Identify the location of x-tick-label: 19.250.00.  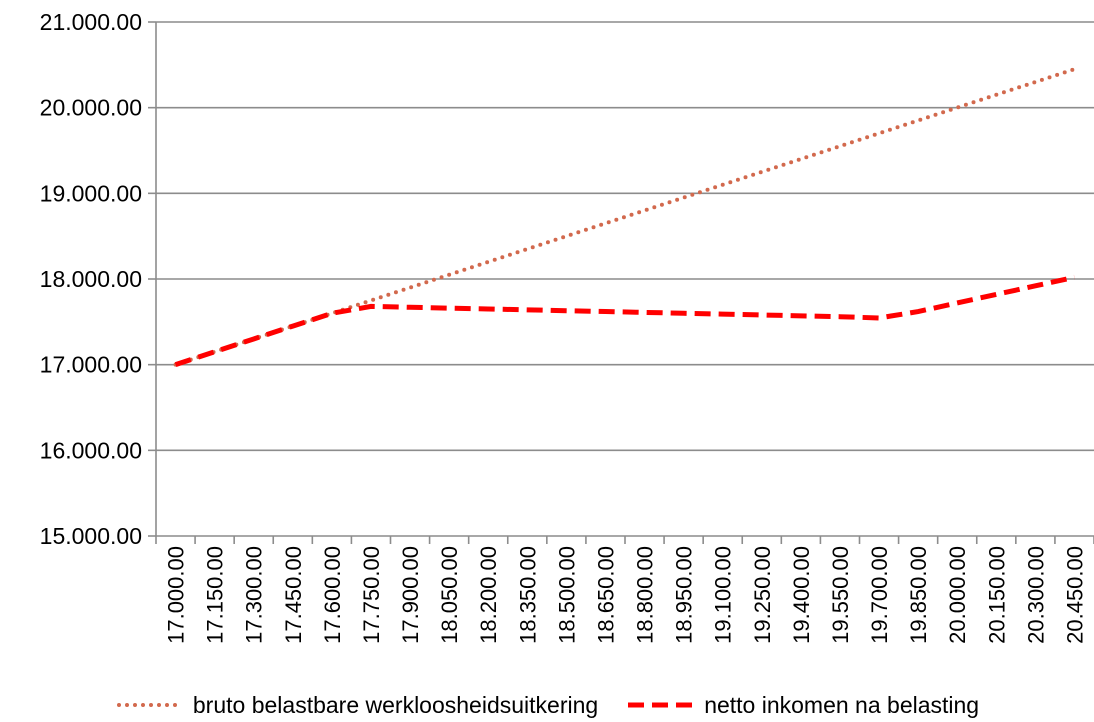
(762, 595).